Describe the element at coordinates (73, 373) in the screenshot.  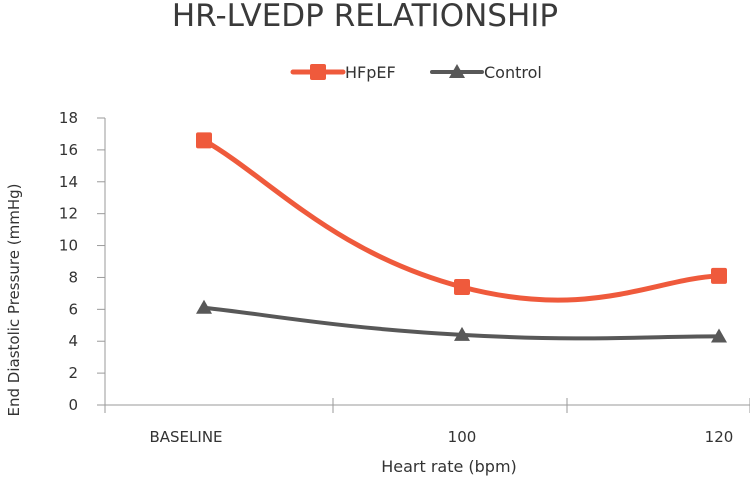
I see `y-tick-label: 2` at that location.